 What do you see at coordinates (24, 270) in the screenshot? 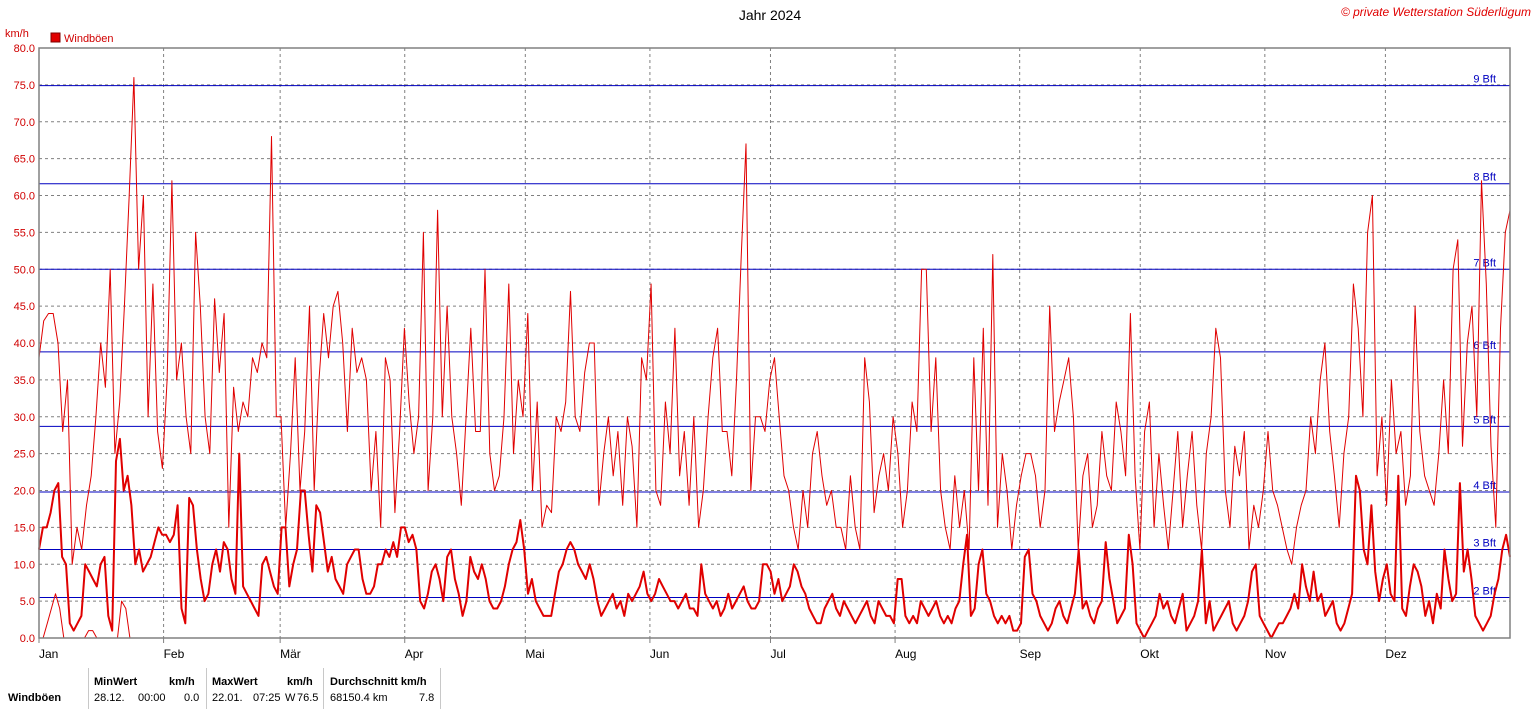
I see `y-tick-label: 50.0` at bounding box center [24, 270].